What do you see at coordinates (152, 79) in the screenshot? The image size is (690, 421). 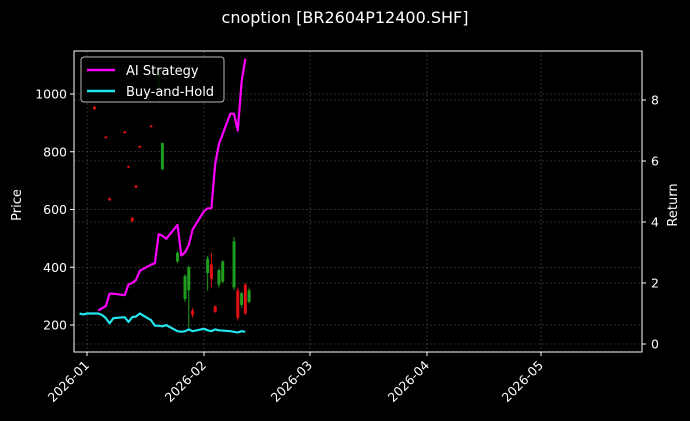 I see `legend: AI Strategy Buy-and-Hold` at bounding box center [152, 79].